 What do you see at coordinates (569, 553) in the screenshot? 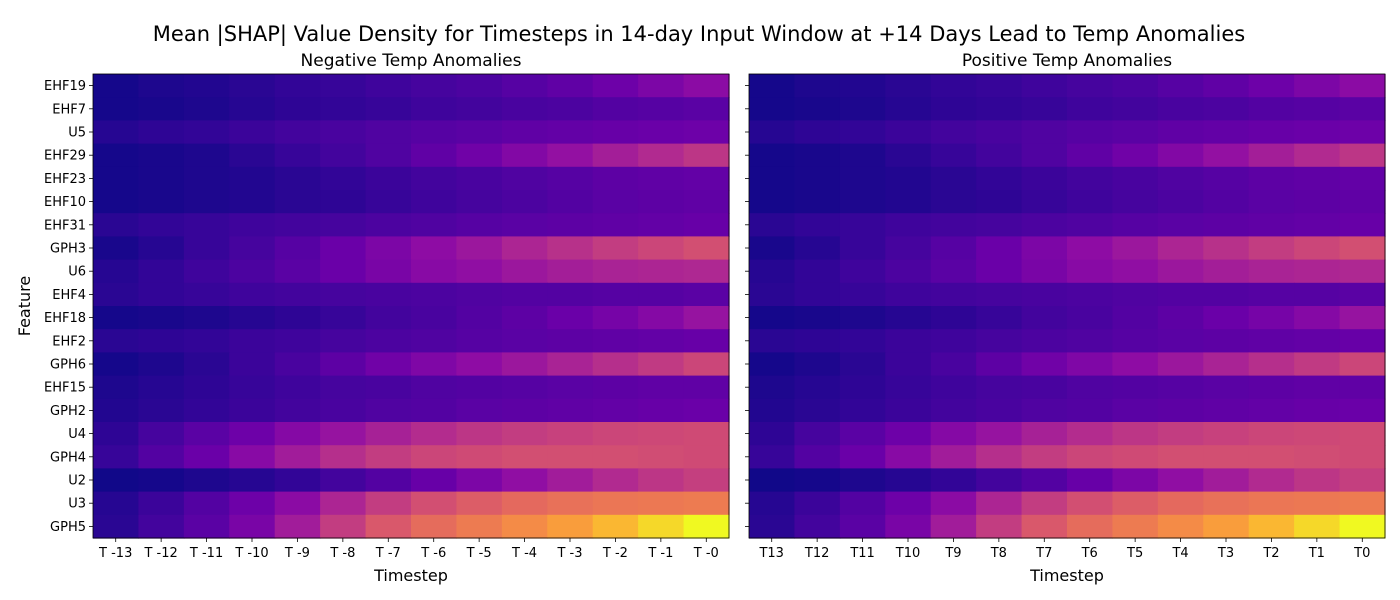
I see `x-tick-label: T -3` at bounding box center [569, 553].